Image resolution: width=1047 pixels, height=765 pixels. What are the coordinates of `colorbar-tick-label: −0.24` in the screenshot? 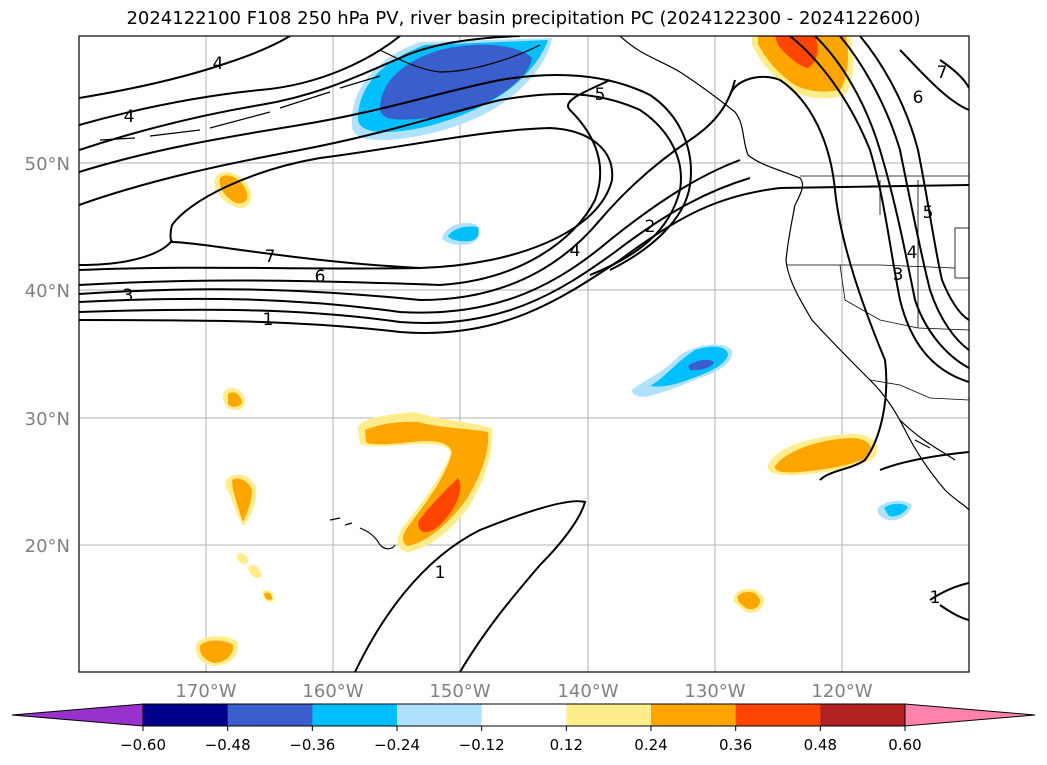 It's located at (397, 745).